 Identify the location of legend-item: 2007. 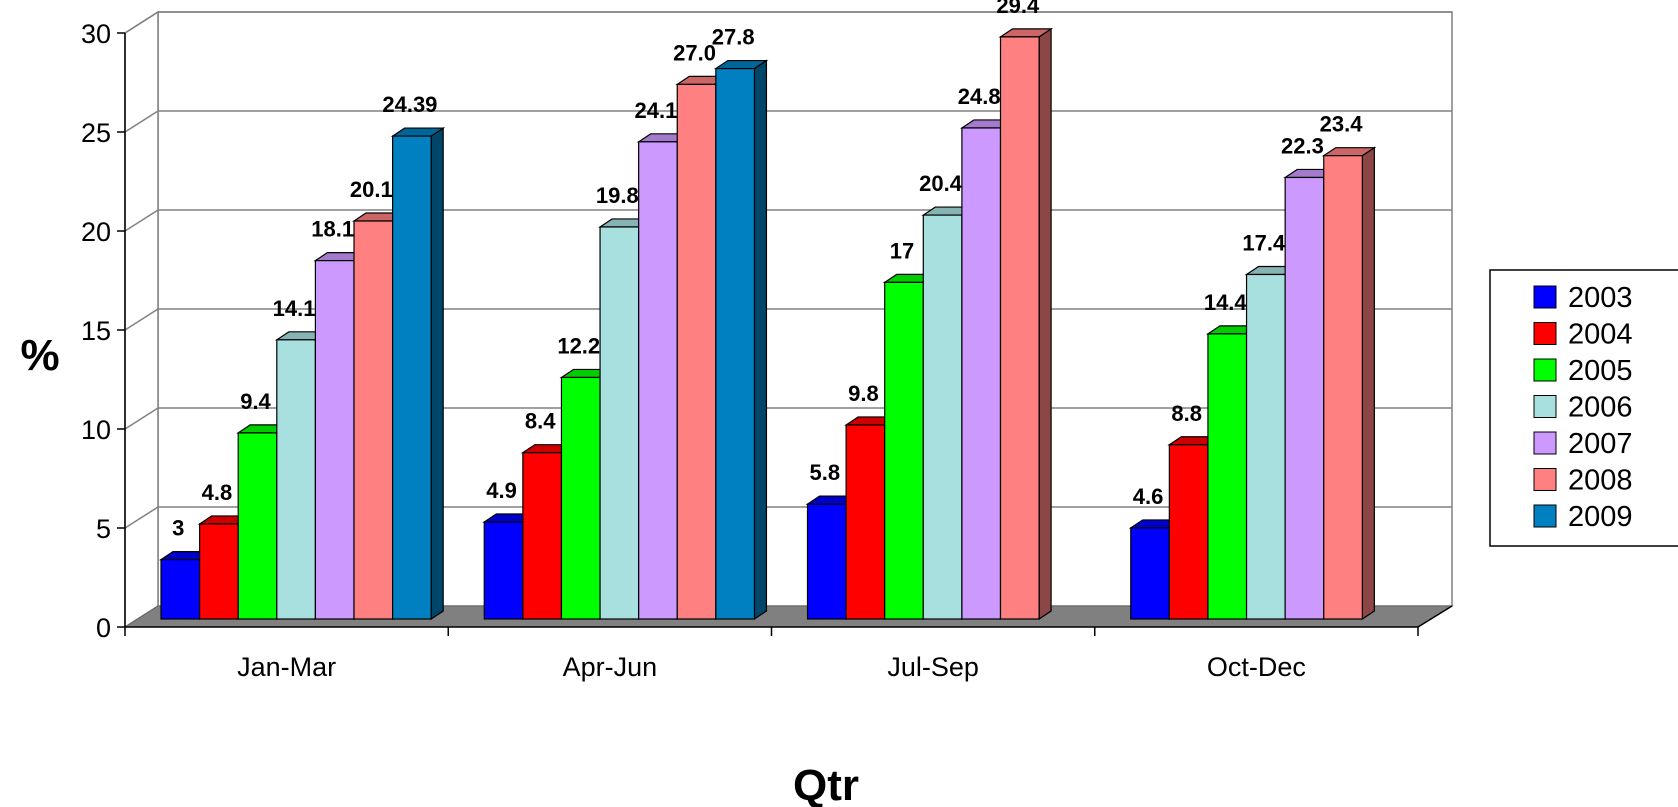
(1583, 444).